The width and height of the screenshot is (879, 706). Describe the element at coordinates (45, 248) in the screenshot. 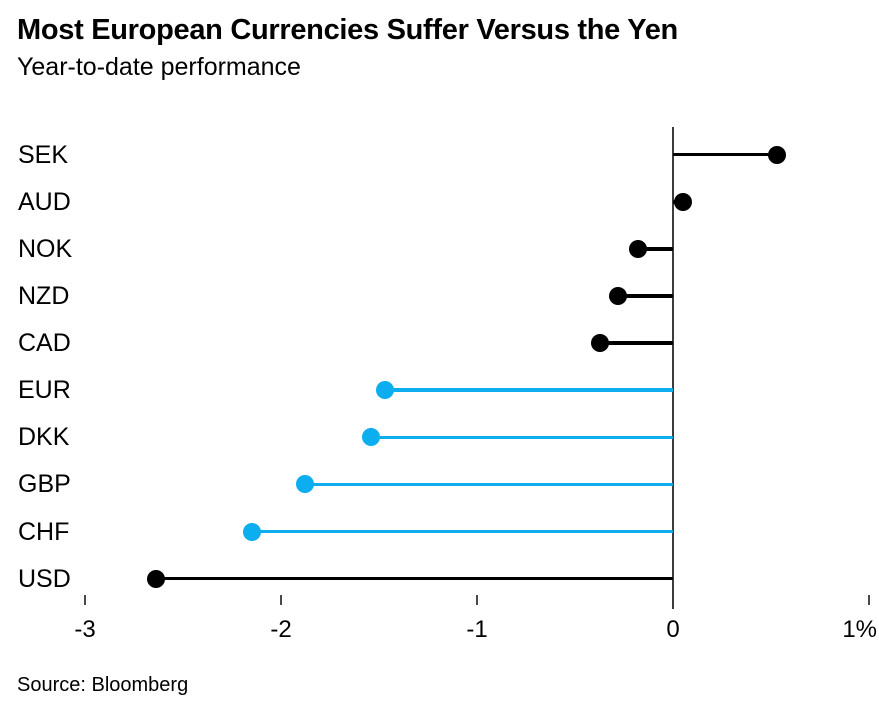

I see `category-label: NOK` at that location.